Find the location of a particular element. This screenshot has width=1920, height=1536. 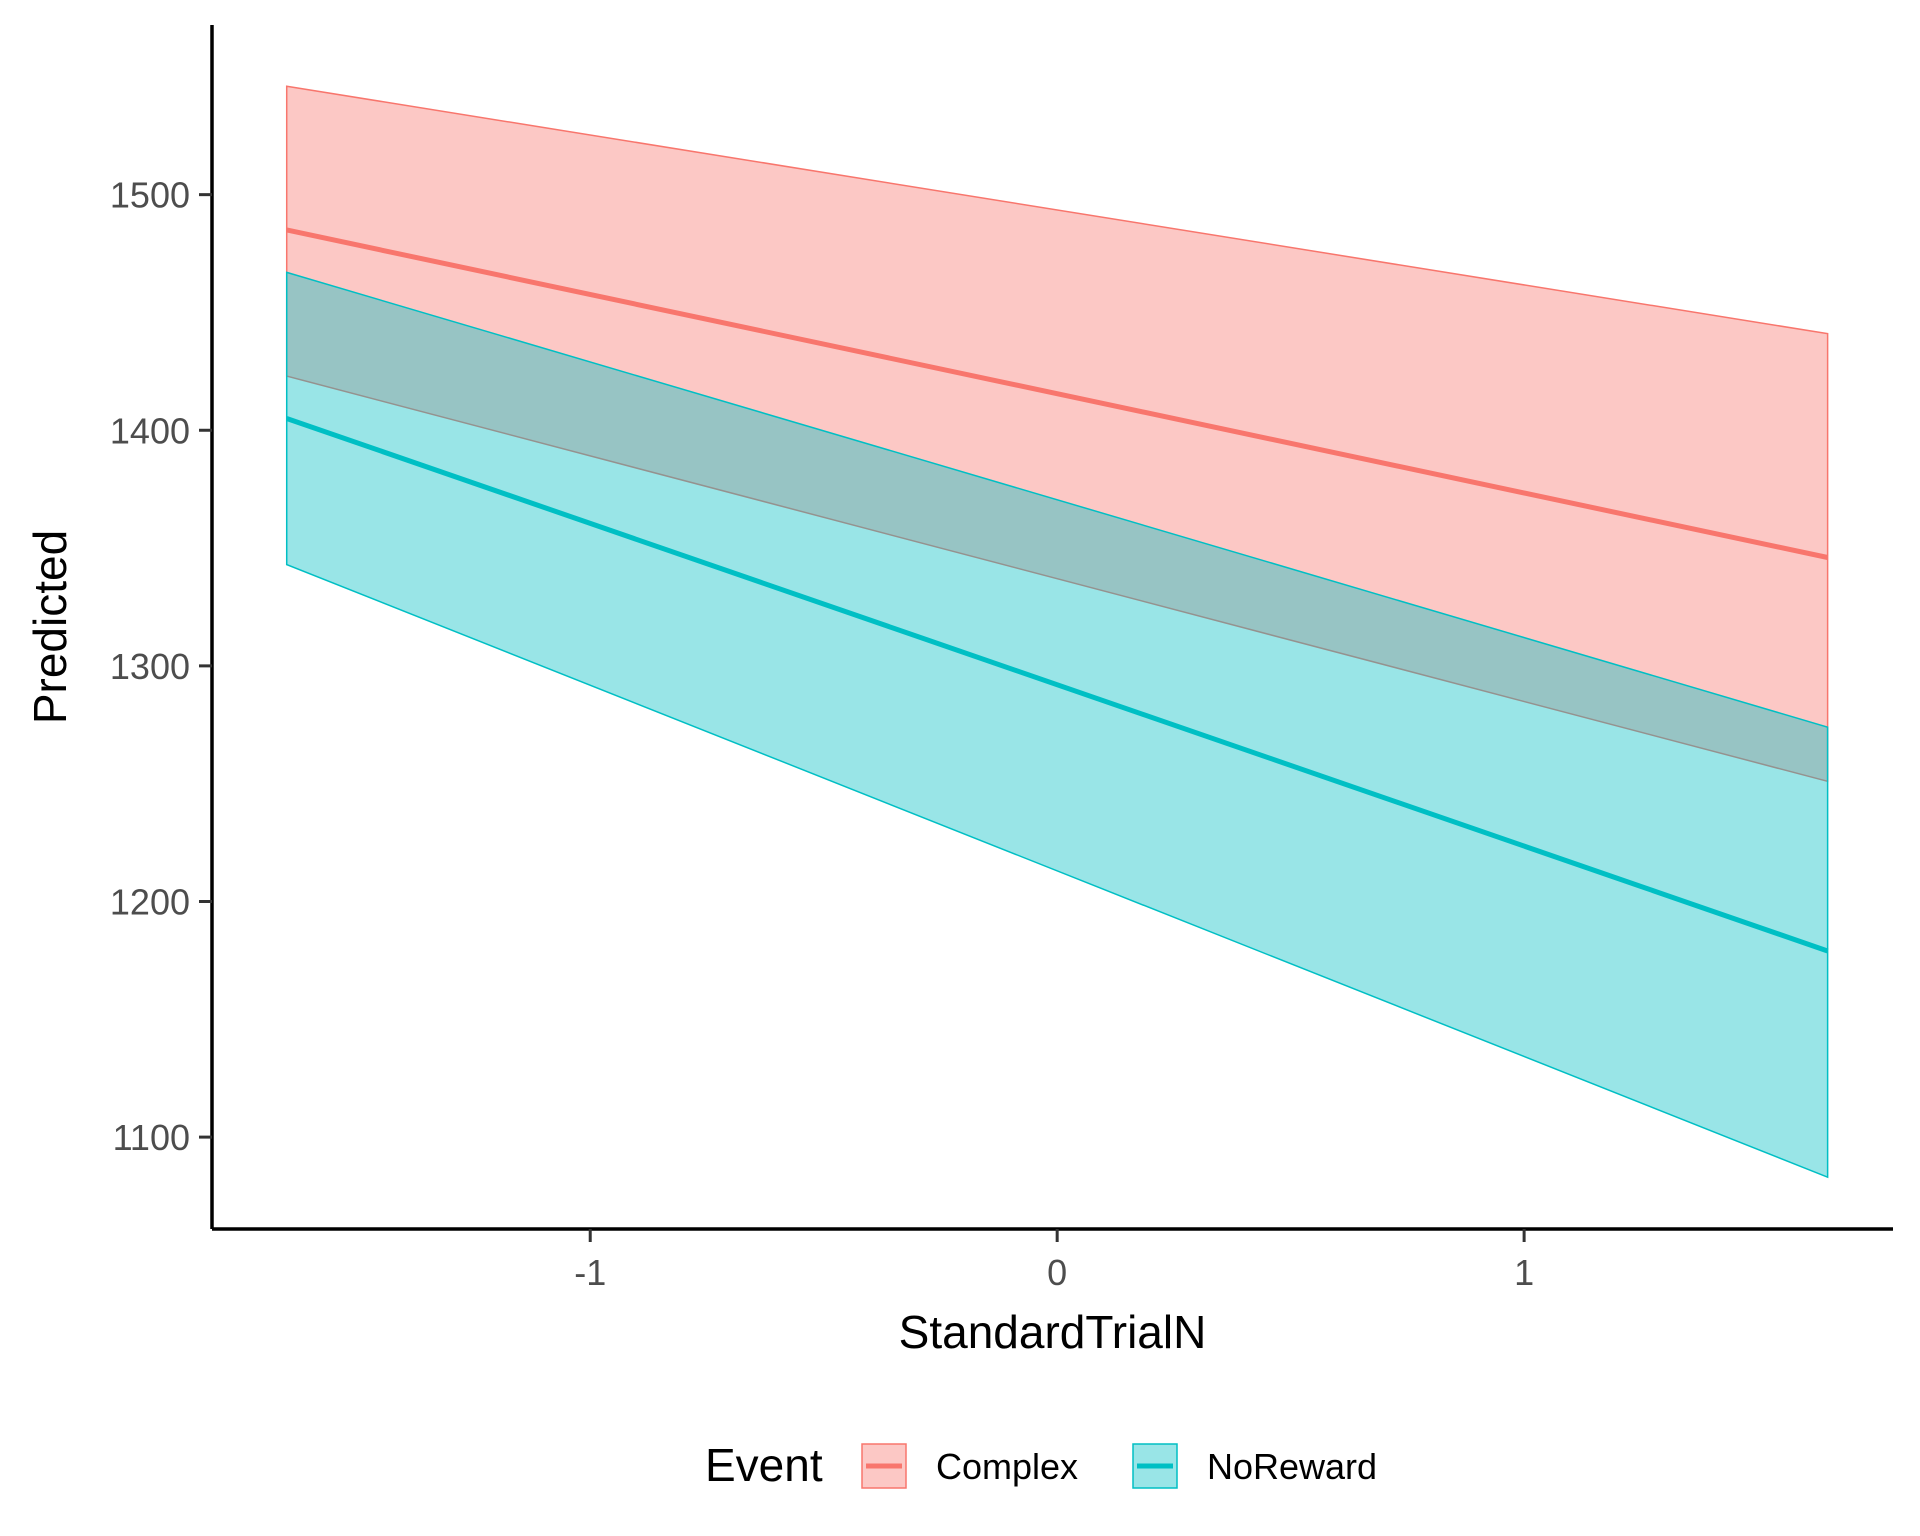

x-axis-ticks: -1 0 1 is located at coordinates (1054, 1261).